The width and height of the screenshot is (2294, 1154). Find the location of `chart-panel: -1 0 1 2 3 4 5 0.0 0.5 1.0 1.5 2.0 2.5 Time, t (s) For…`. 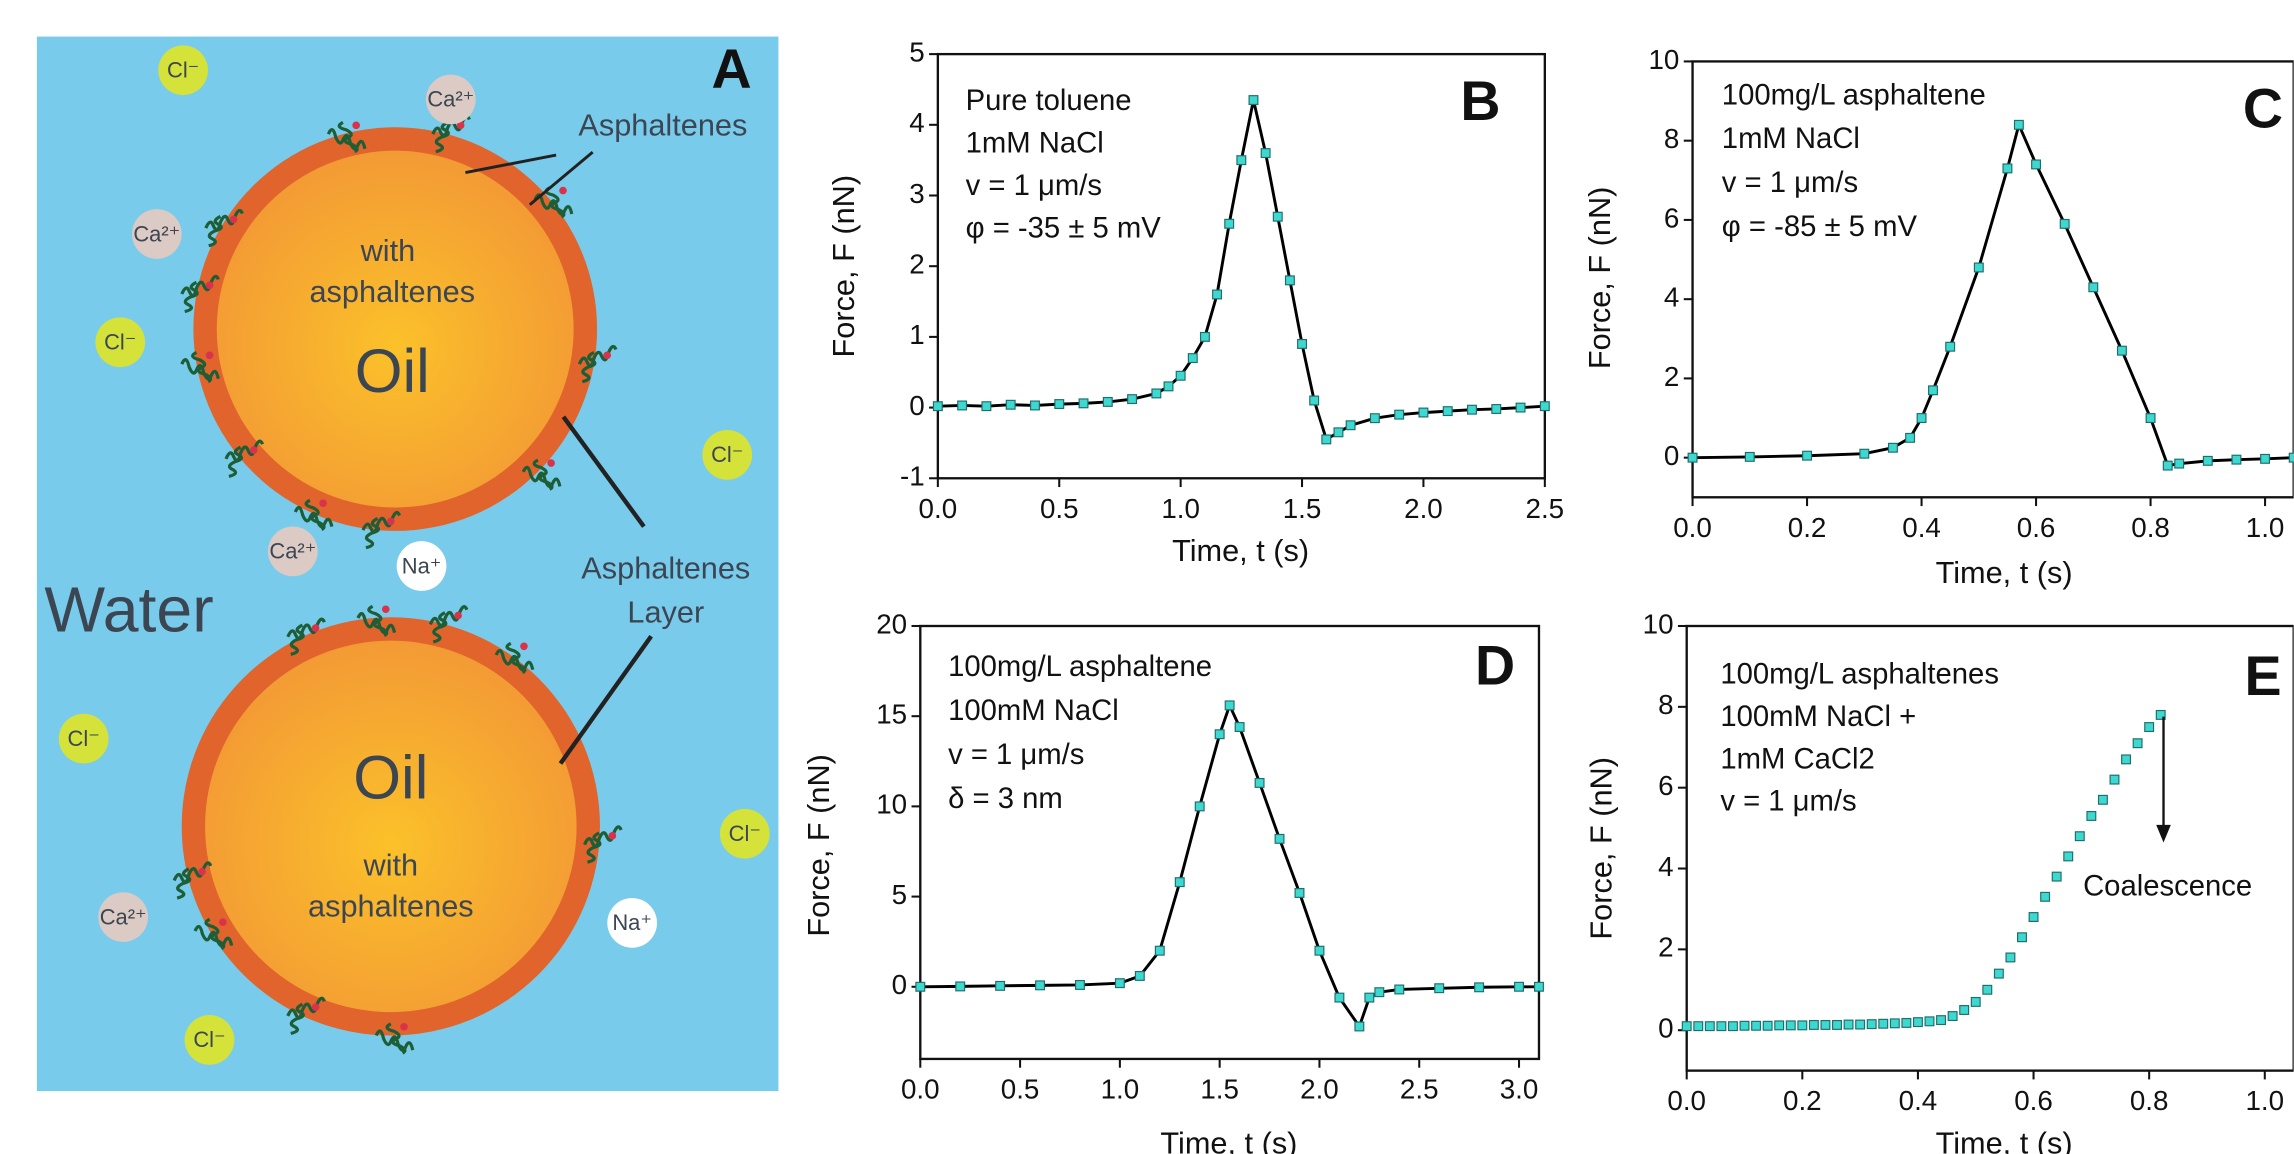

chart-panel: -1 0 1 2 3 4 5 0.0 0.5 1.0 1.5 2.0 2.5 Time, t (s) For… is located at coordinates (1195, 302).